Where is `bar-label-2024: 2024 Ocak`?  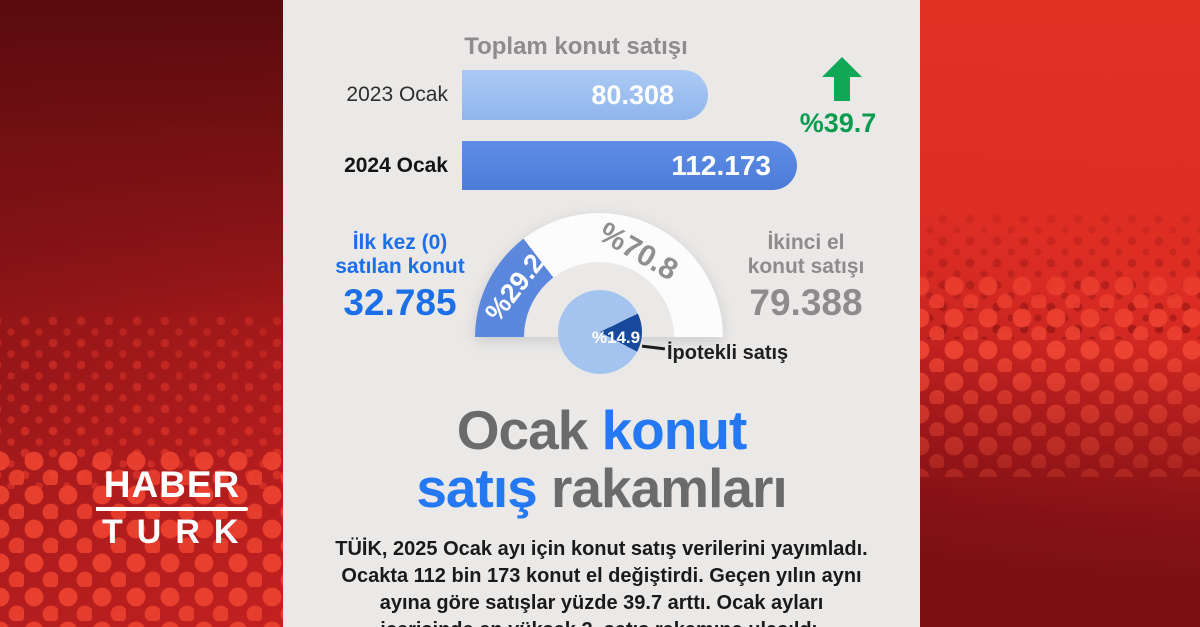 bar-label-2024: 2024 Ocak is located at coordinates (396, 165).